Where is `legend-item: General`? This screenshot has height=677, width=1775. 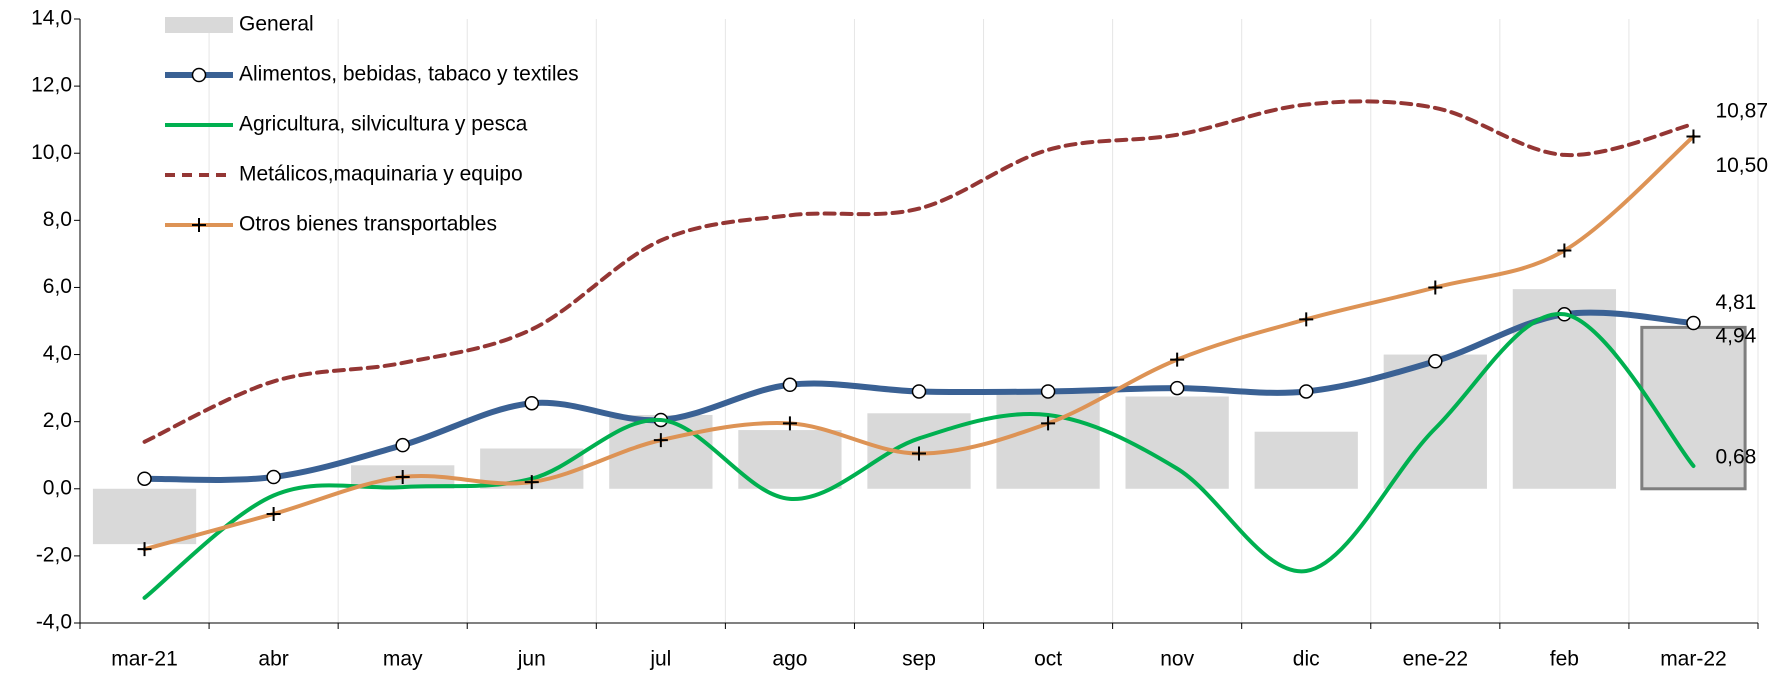
legend-item: General is located at coordinates (239, 24).